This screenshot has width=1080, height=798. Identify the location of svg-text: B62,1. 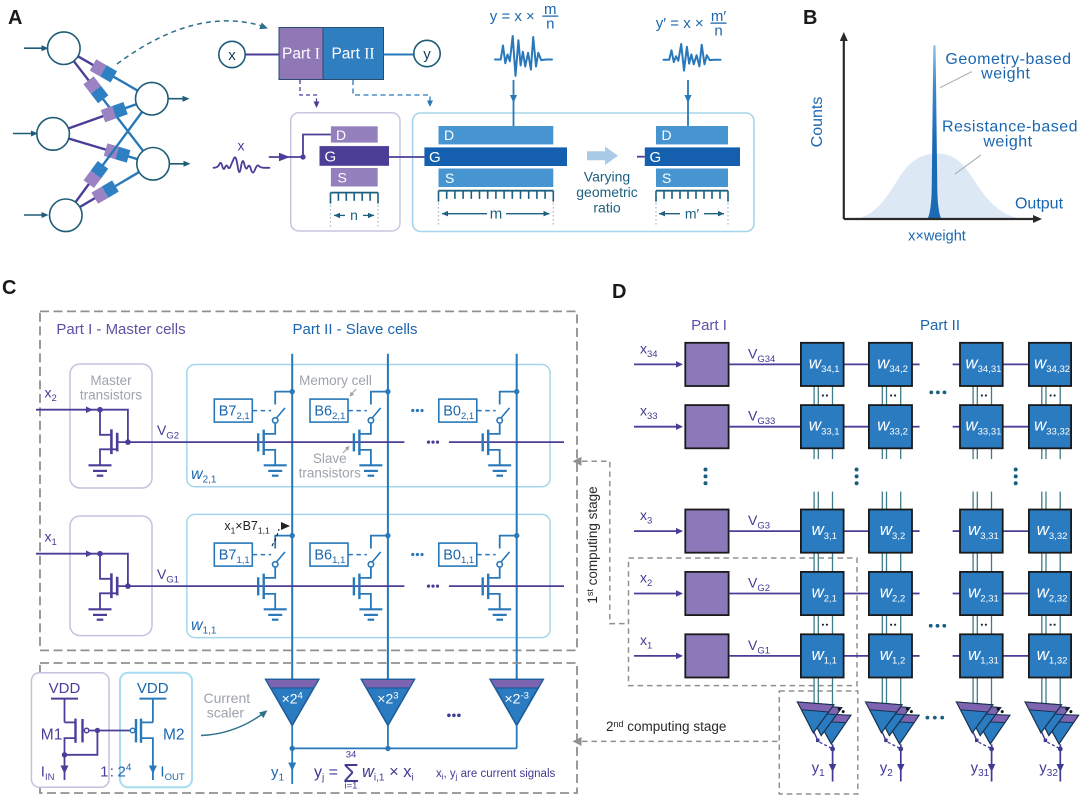
(329, 413).